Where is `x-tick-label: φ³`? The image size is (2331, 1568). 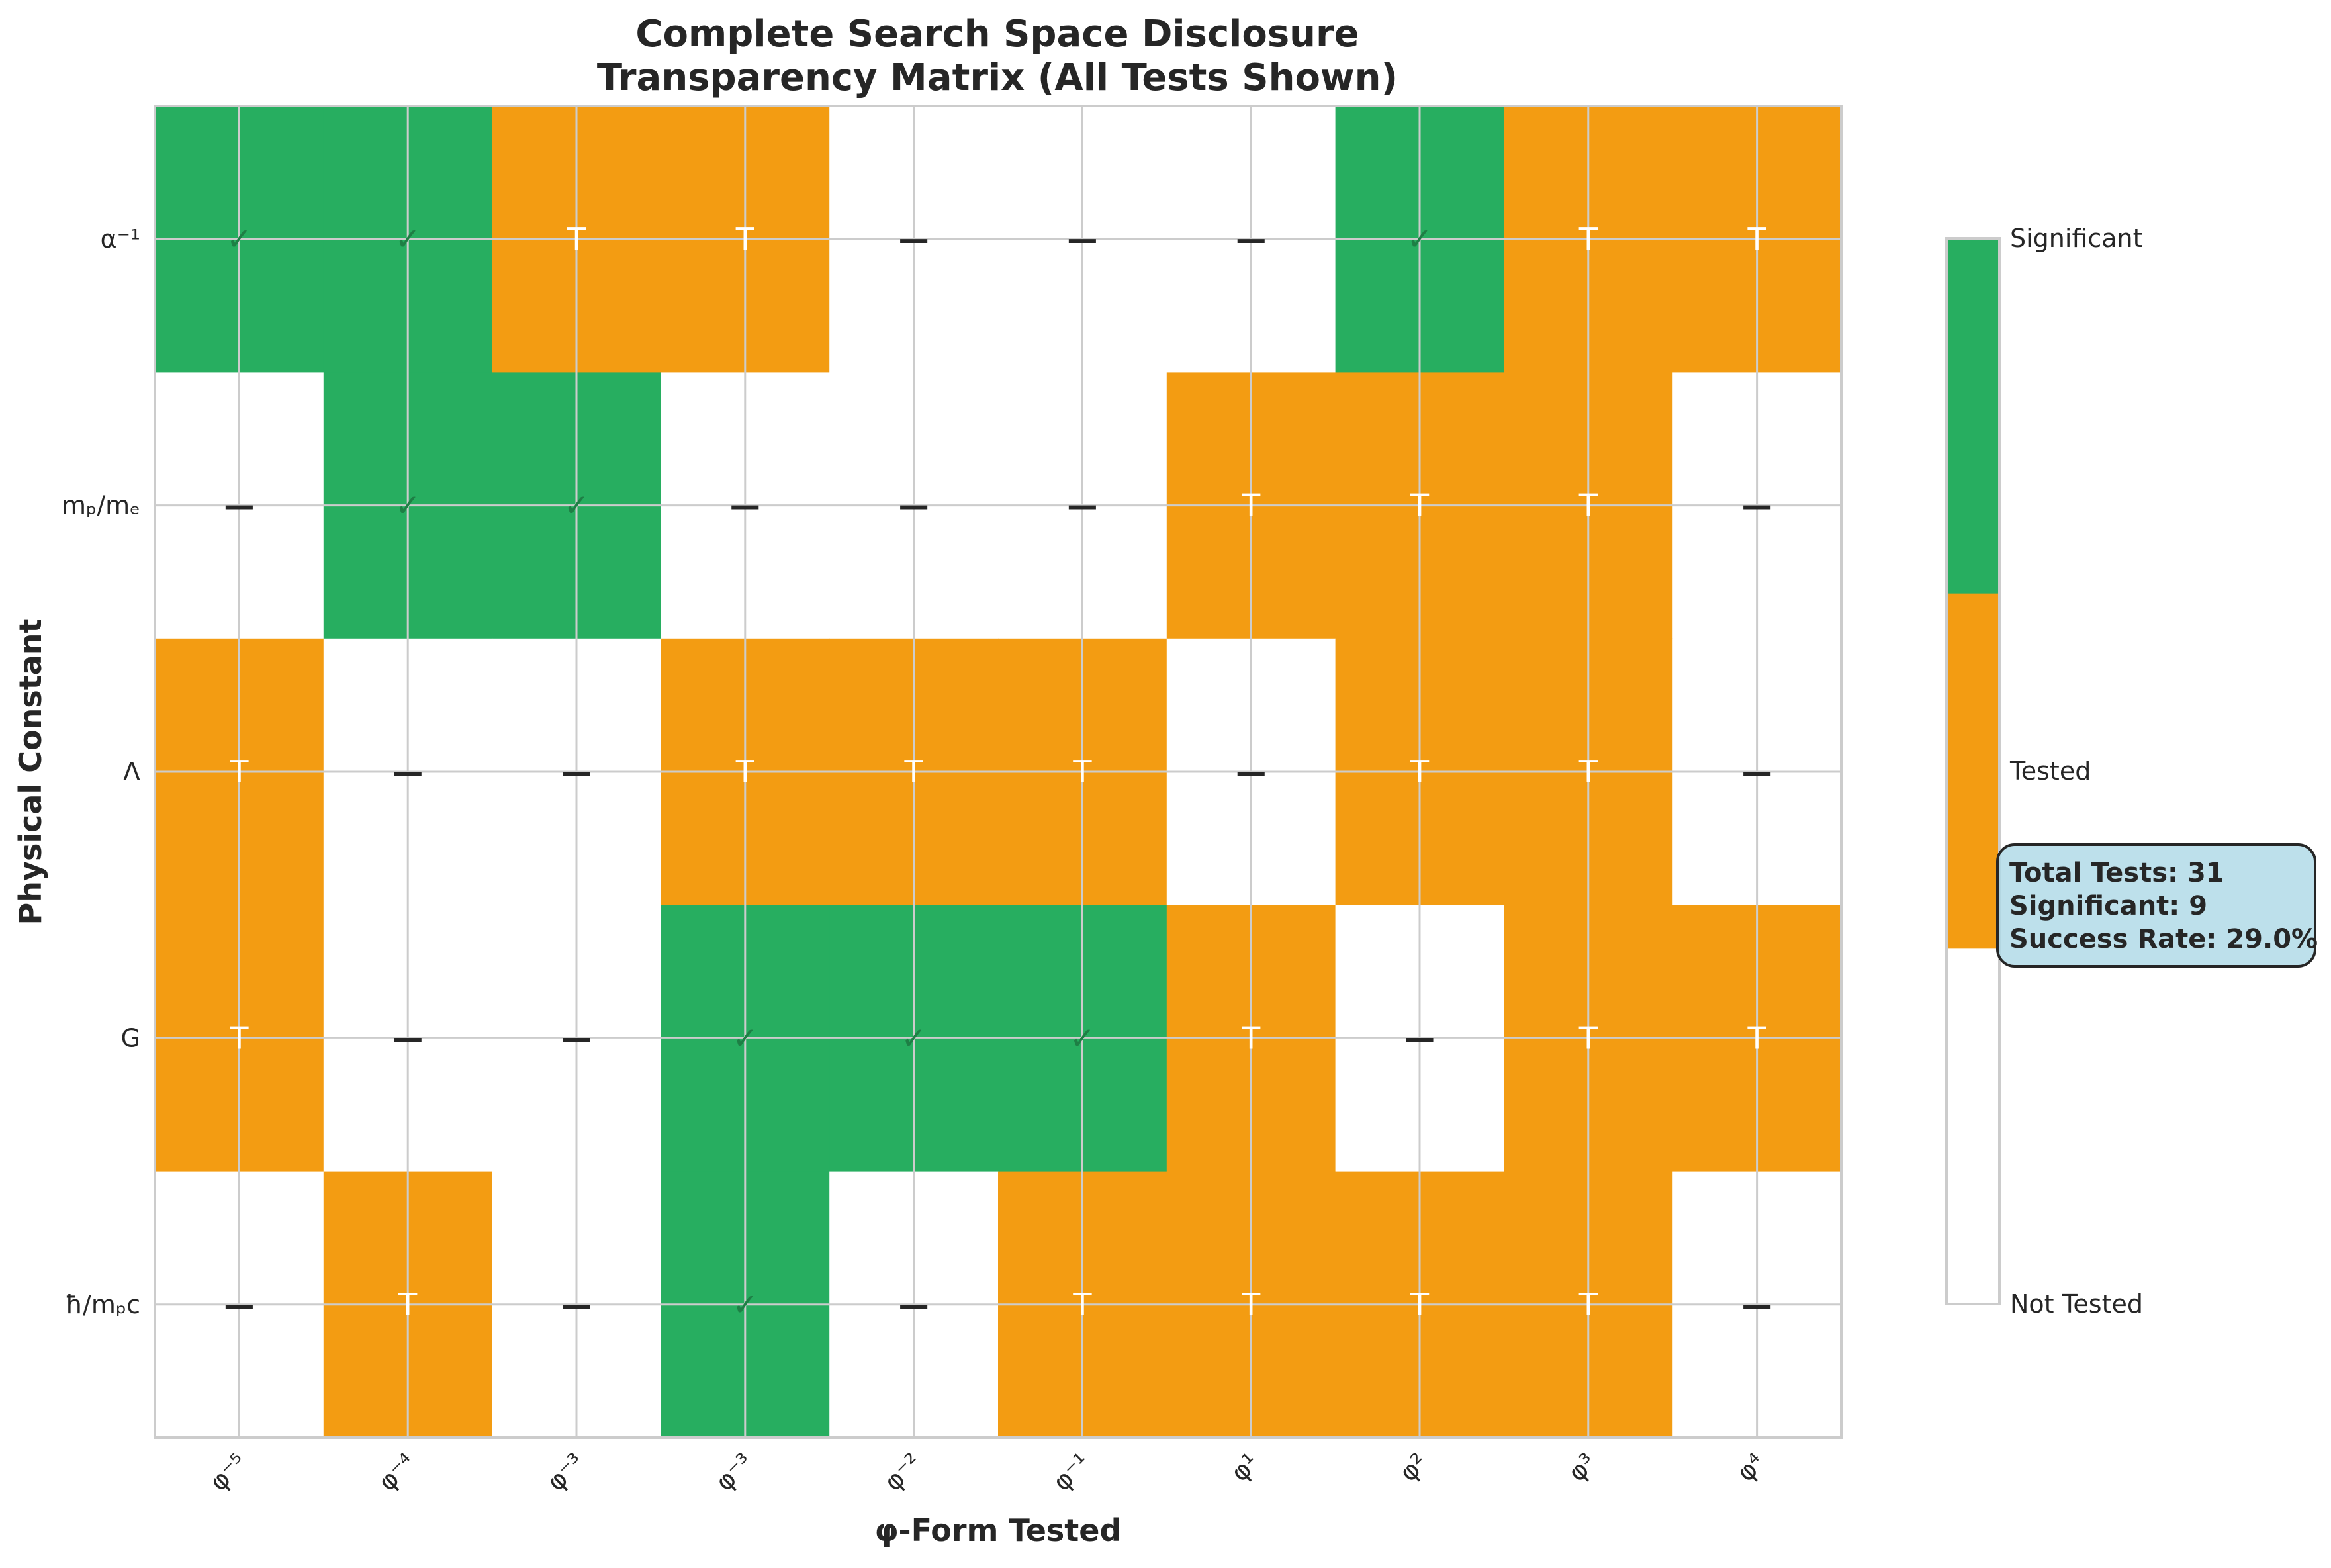 x-tick-label: φ³ is located at coordinates (1582, 1467).